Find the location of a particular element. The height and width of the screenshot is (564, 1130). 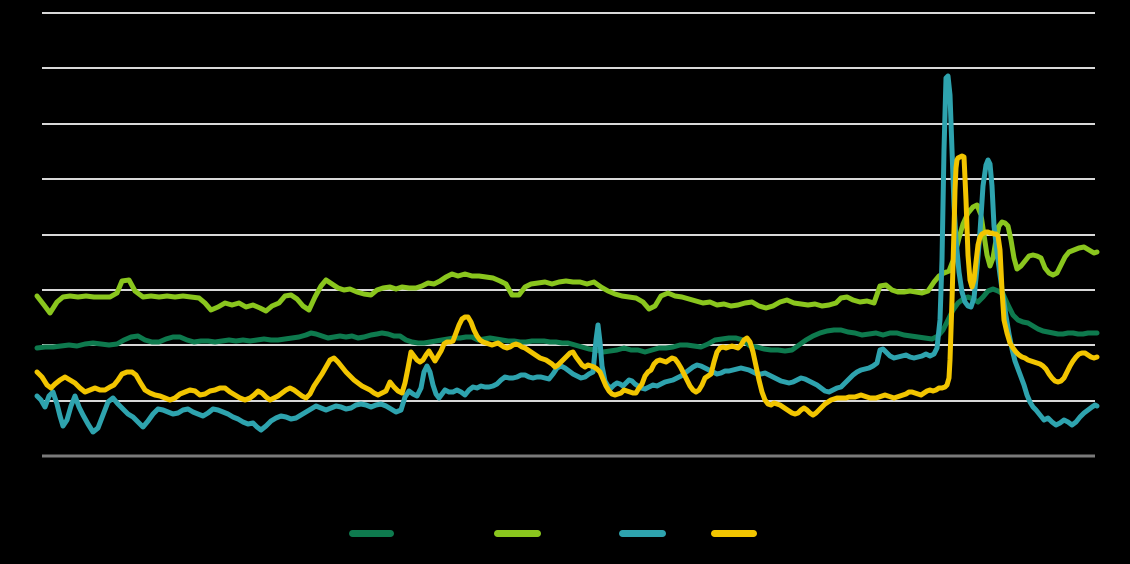

legend-swatch-dark-green is located at coordinates (371, 533).